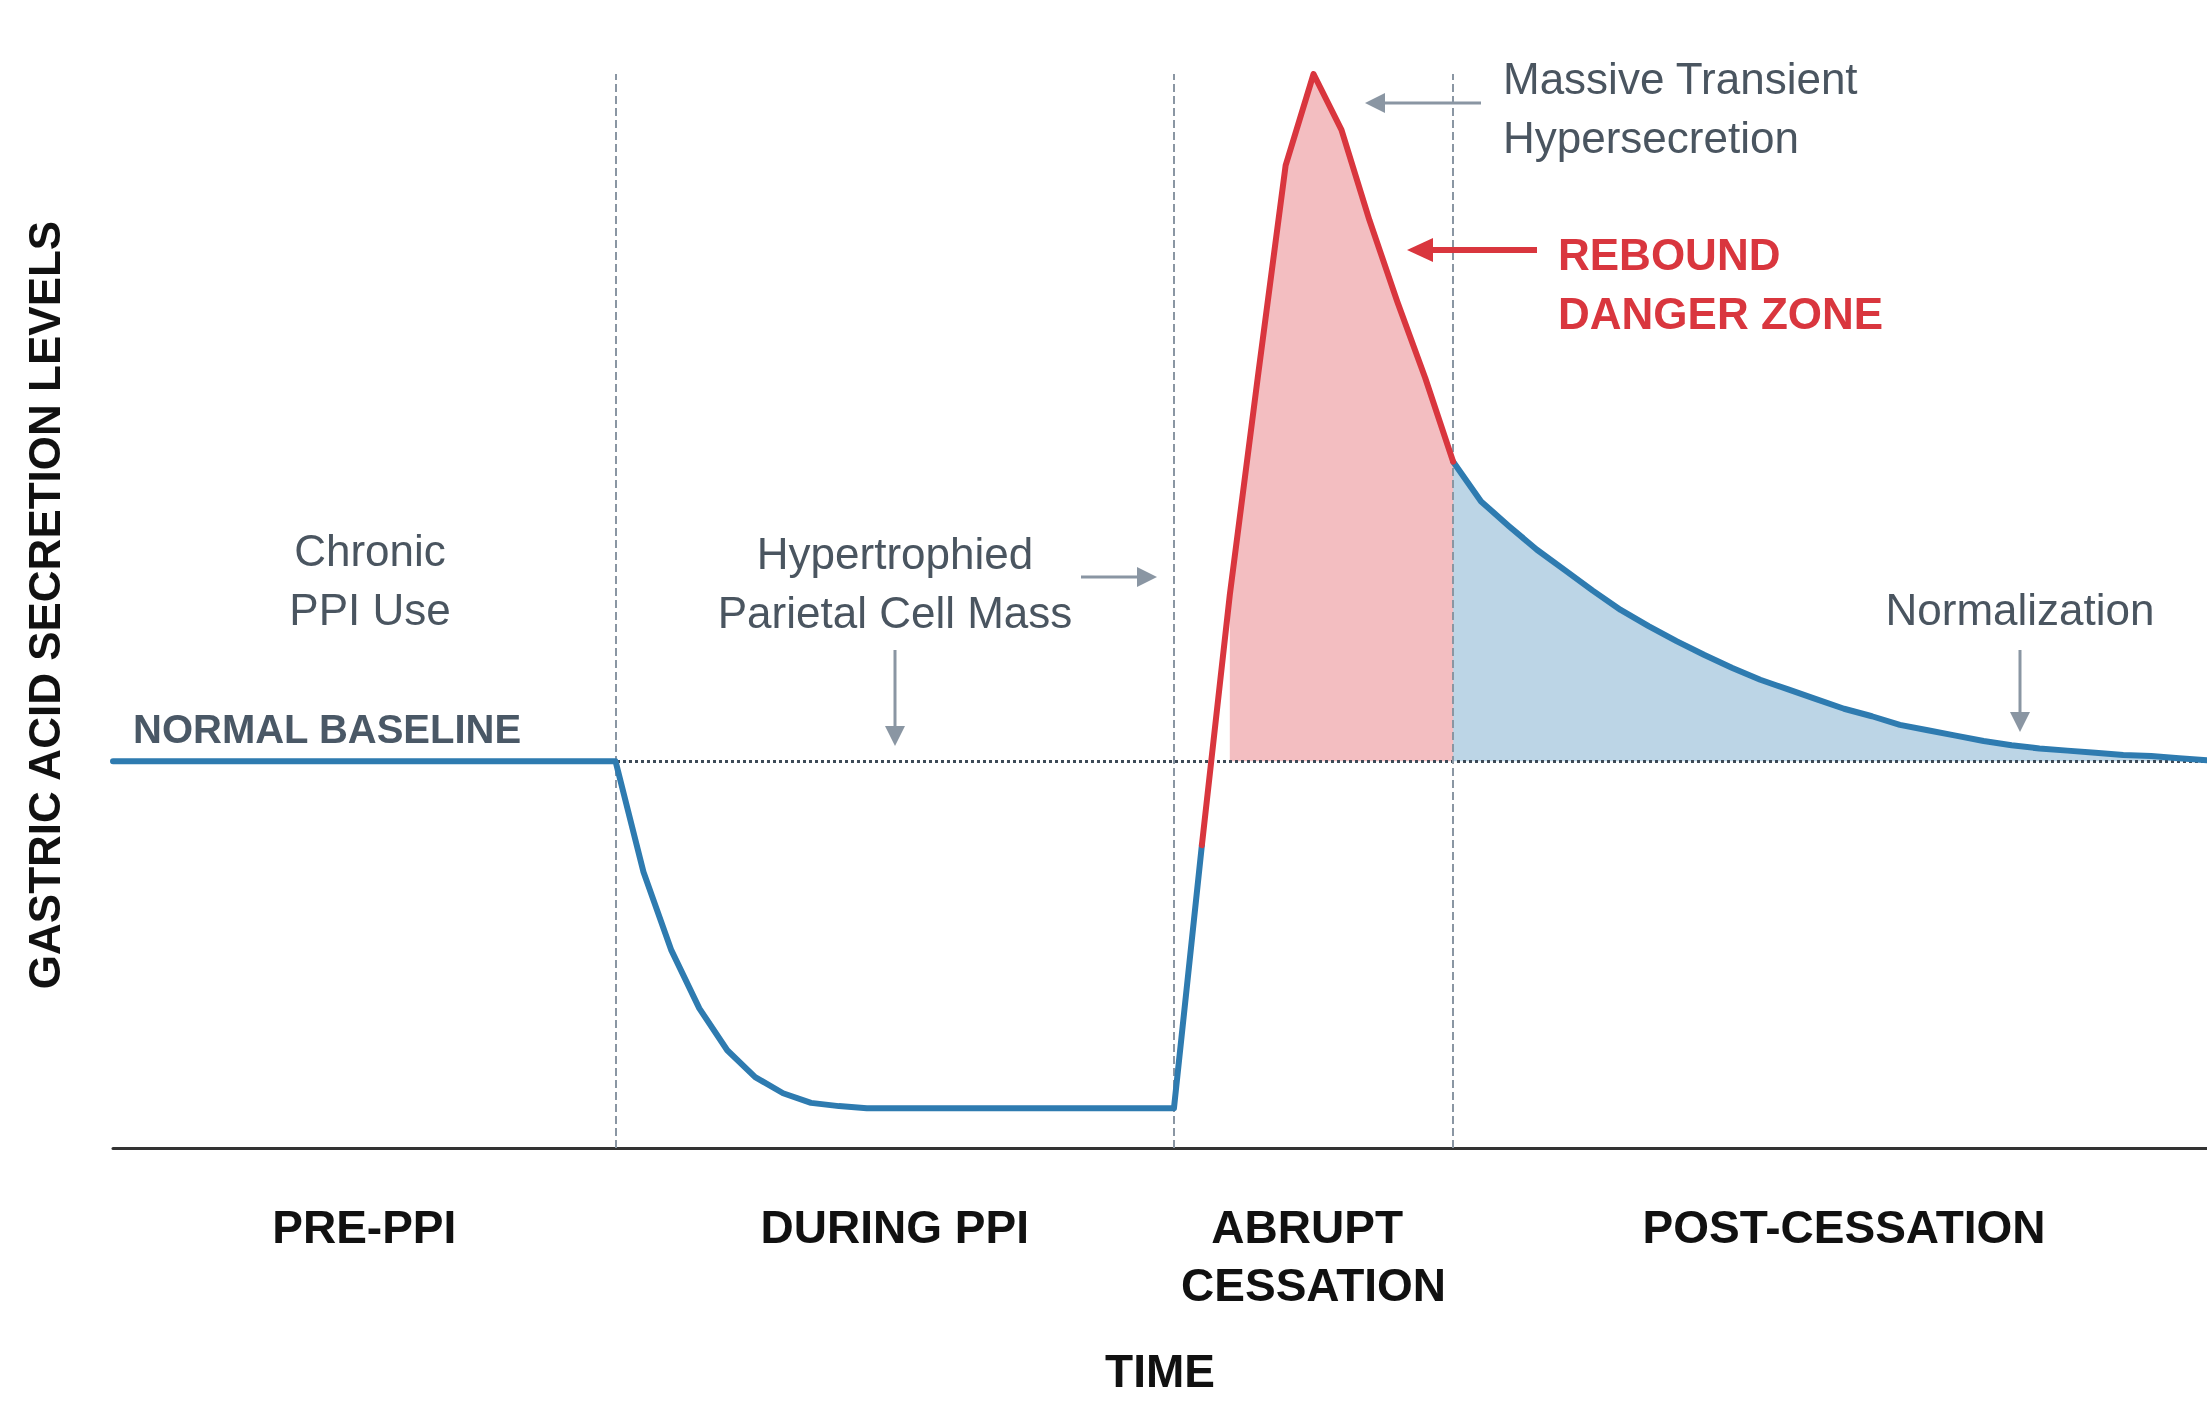  I want to click on y-axis-title: GASTRIC ACID SECRETION LEVELS, so click(44, 605).